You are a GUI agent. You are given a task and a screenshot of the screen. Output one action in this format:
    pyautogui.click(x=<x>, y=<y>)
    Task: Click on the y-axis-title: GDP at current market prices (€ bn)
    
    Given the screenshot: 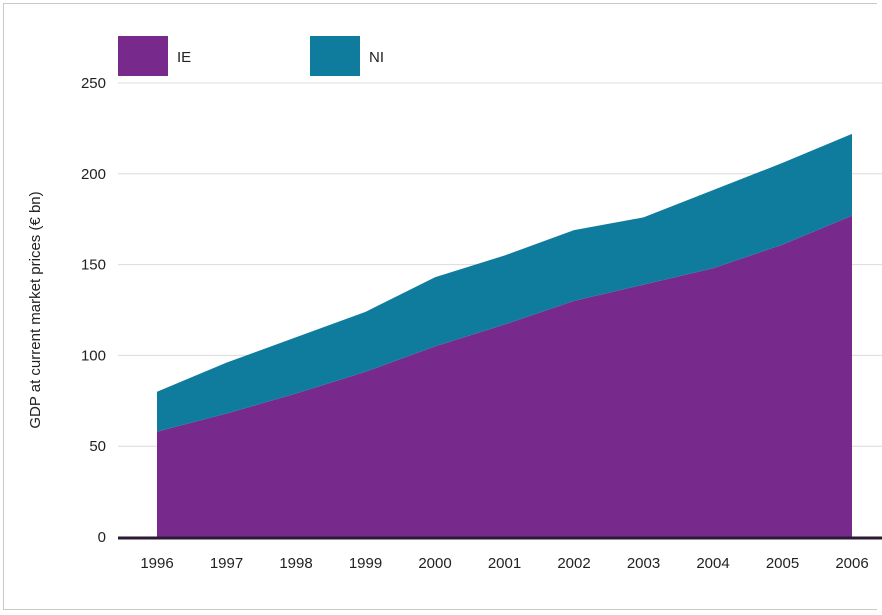 What is the action you would take?
    pyautogui.click(x=35, y=309)
    